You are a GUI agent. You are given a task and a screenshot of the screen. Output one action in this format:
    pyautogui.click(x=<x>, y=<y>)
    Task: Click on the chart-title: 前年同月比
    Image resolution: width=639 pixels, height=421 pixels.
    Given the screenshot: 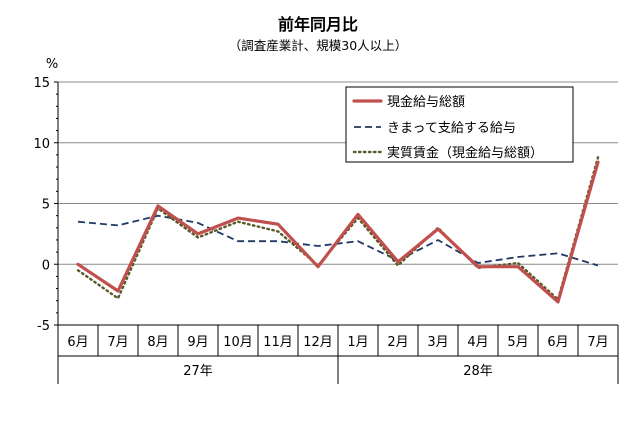 What is the action you would take?
    pyautogui.click(x=318, y=24)
    